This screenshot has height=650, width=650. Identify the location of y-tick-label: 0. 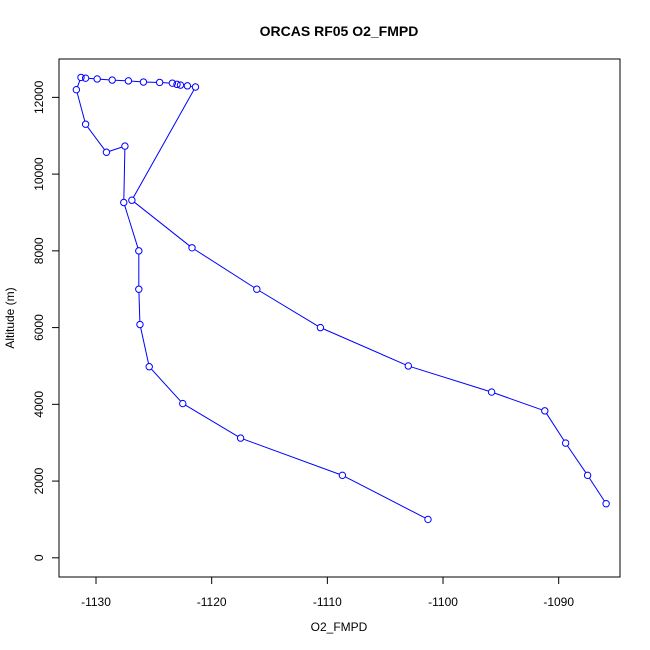
(39, 557).